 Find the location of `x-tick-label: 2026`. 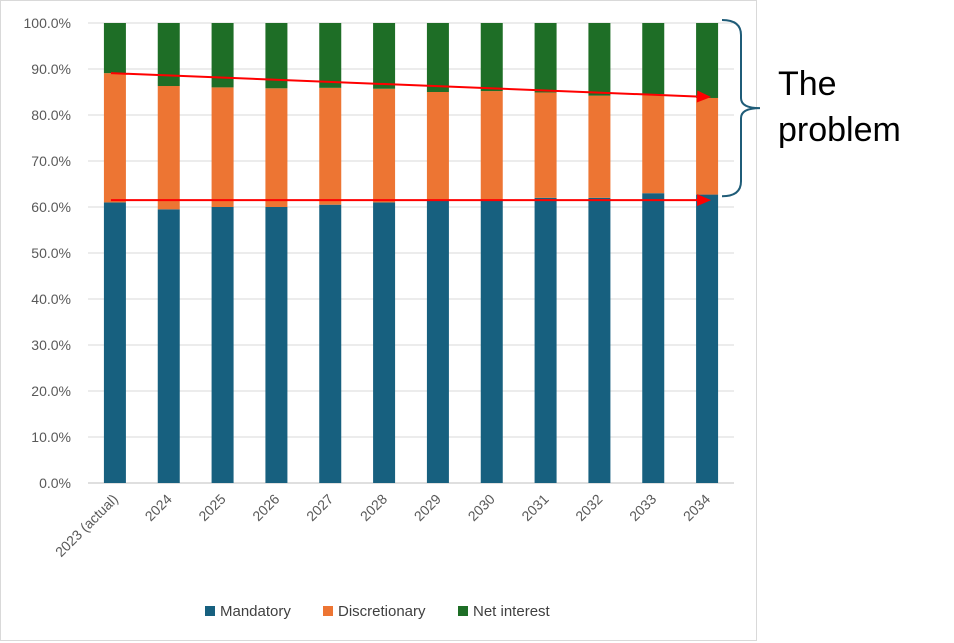

x-tick-label: 2026 is located at coordinates (265, 507).